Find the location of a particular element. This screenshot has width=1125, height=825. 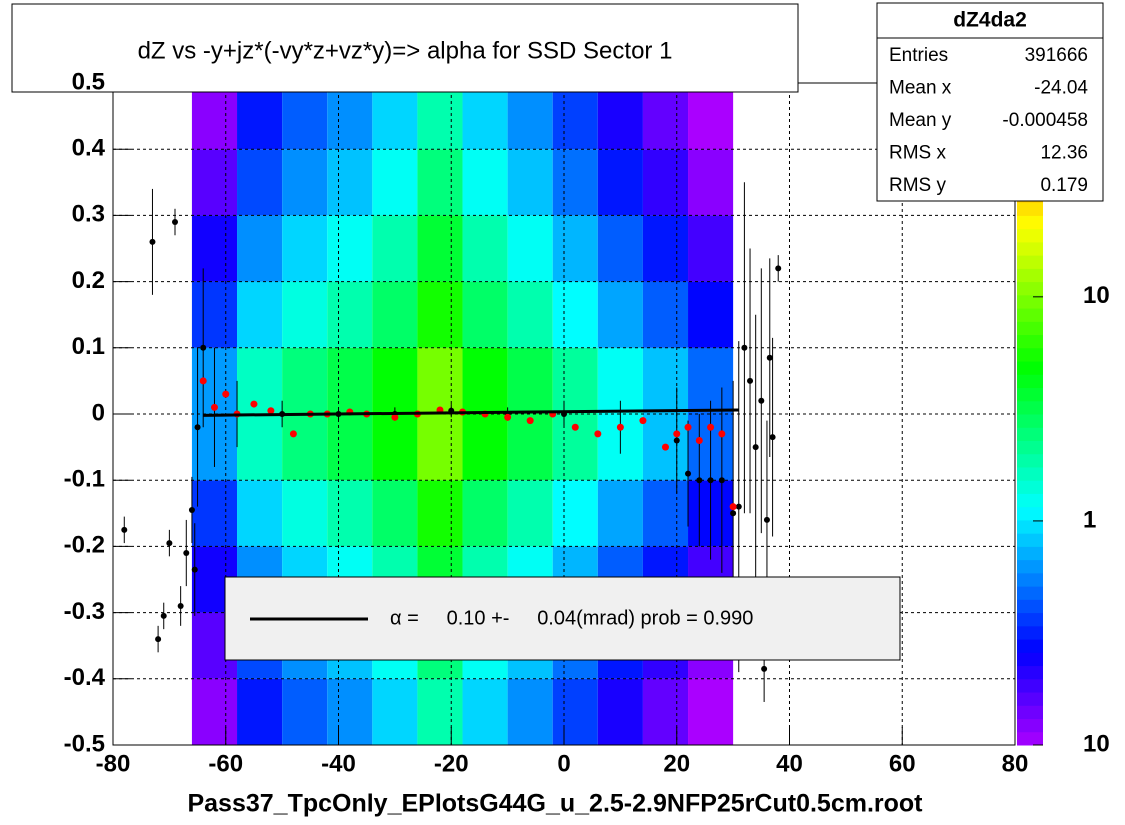

stats-label: Mean x is located at coordinates (920, 88).